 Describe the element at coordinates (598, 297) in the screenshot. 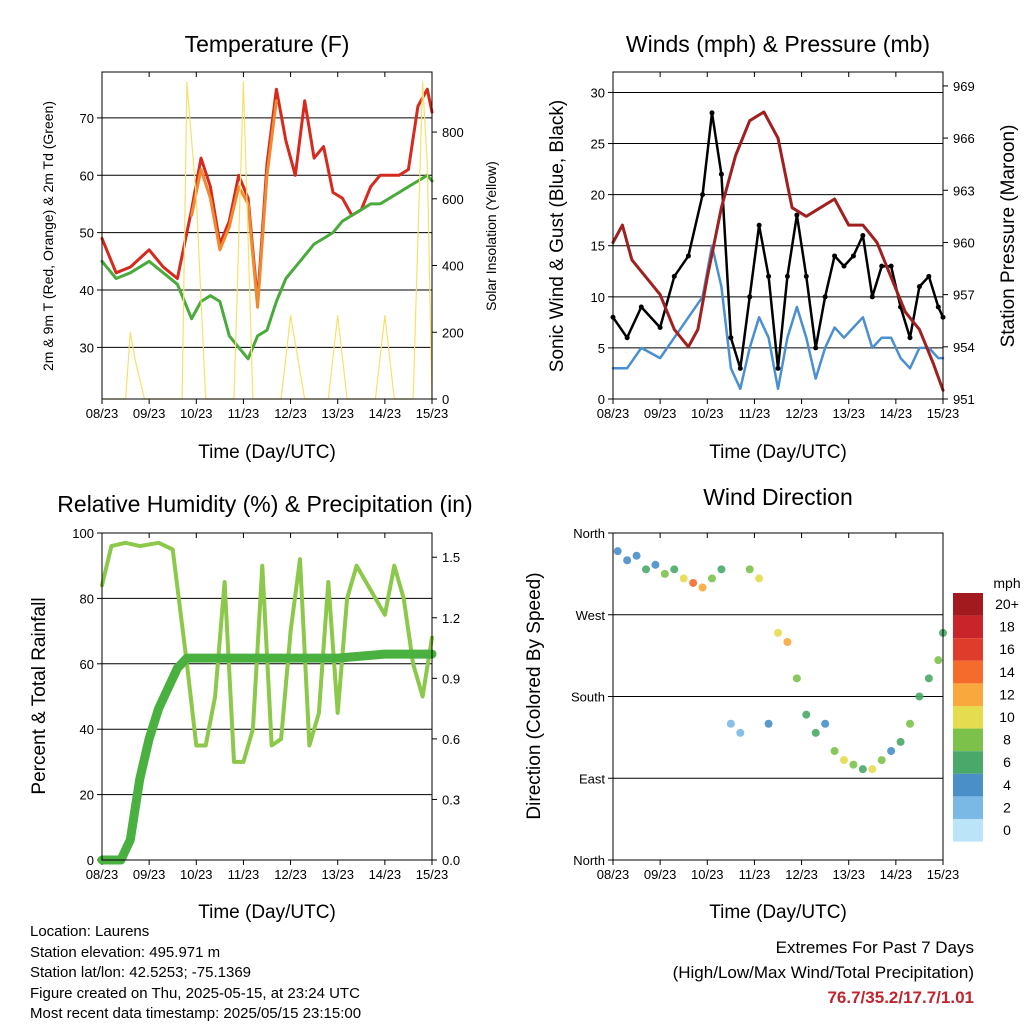

I see `winds-y-tick-label: 10` at that location.